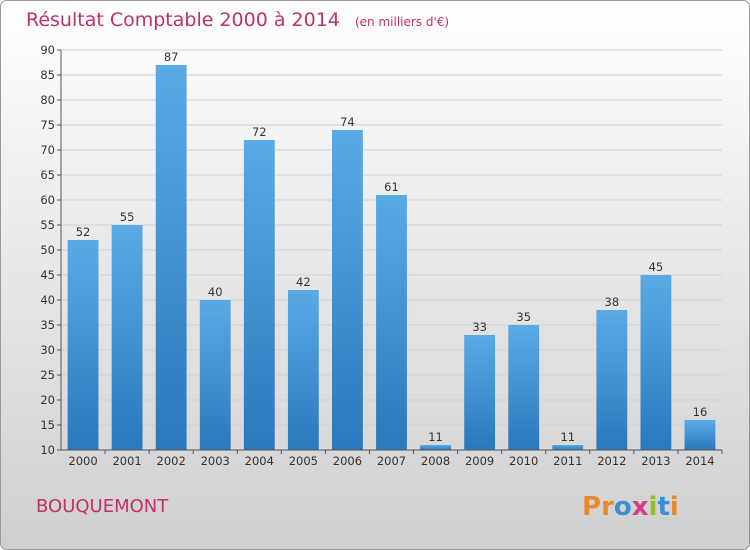 The height and width of the screenshot is (550, 750). I want to click on value-label-2009: 33, so click(479, 327).